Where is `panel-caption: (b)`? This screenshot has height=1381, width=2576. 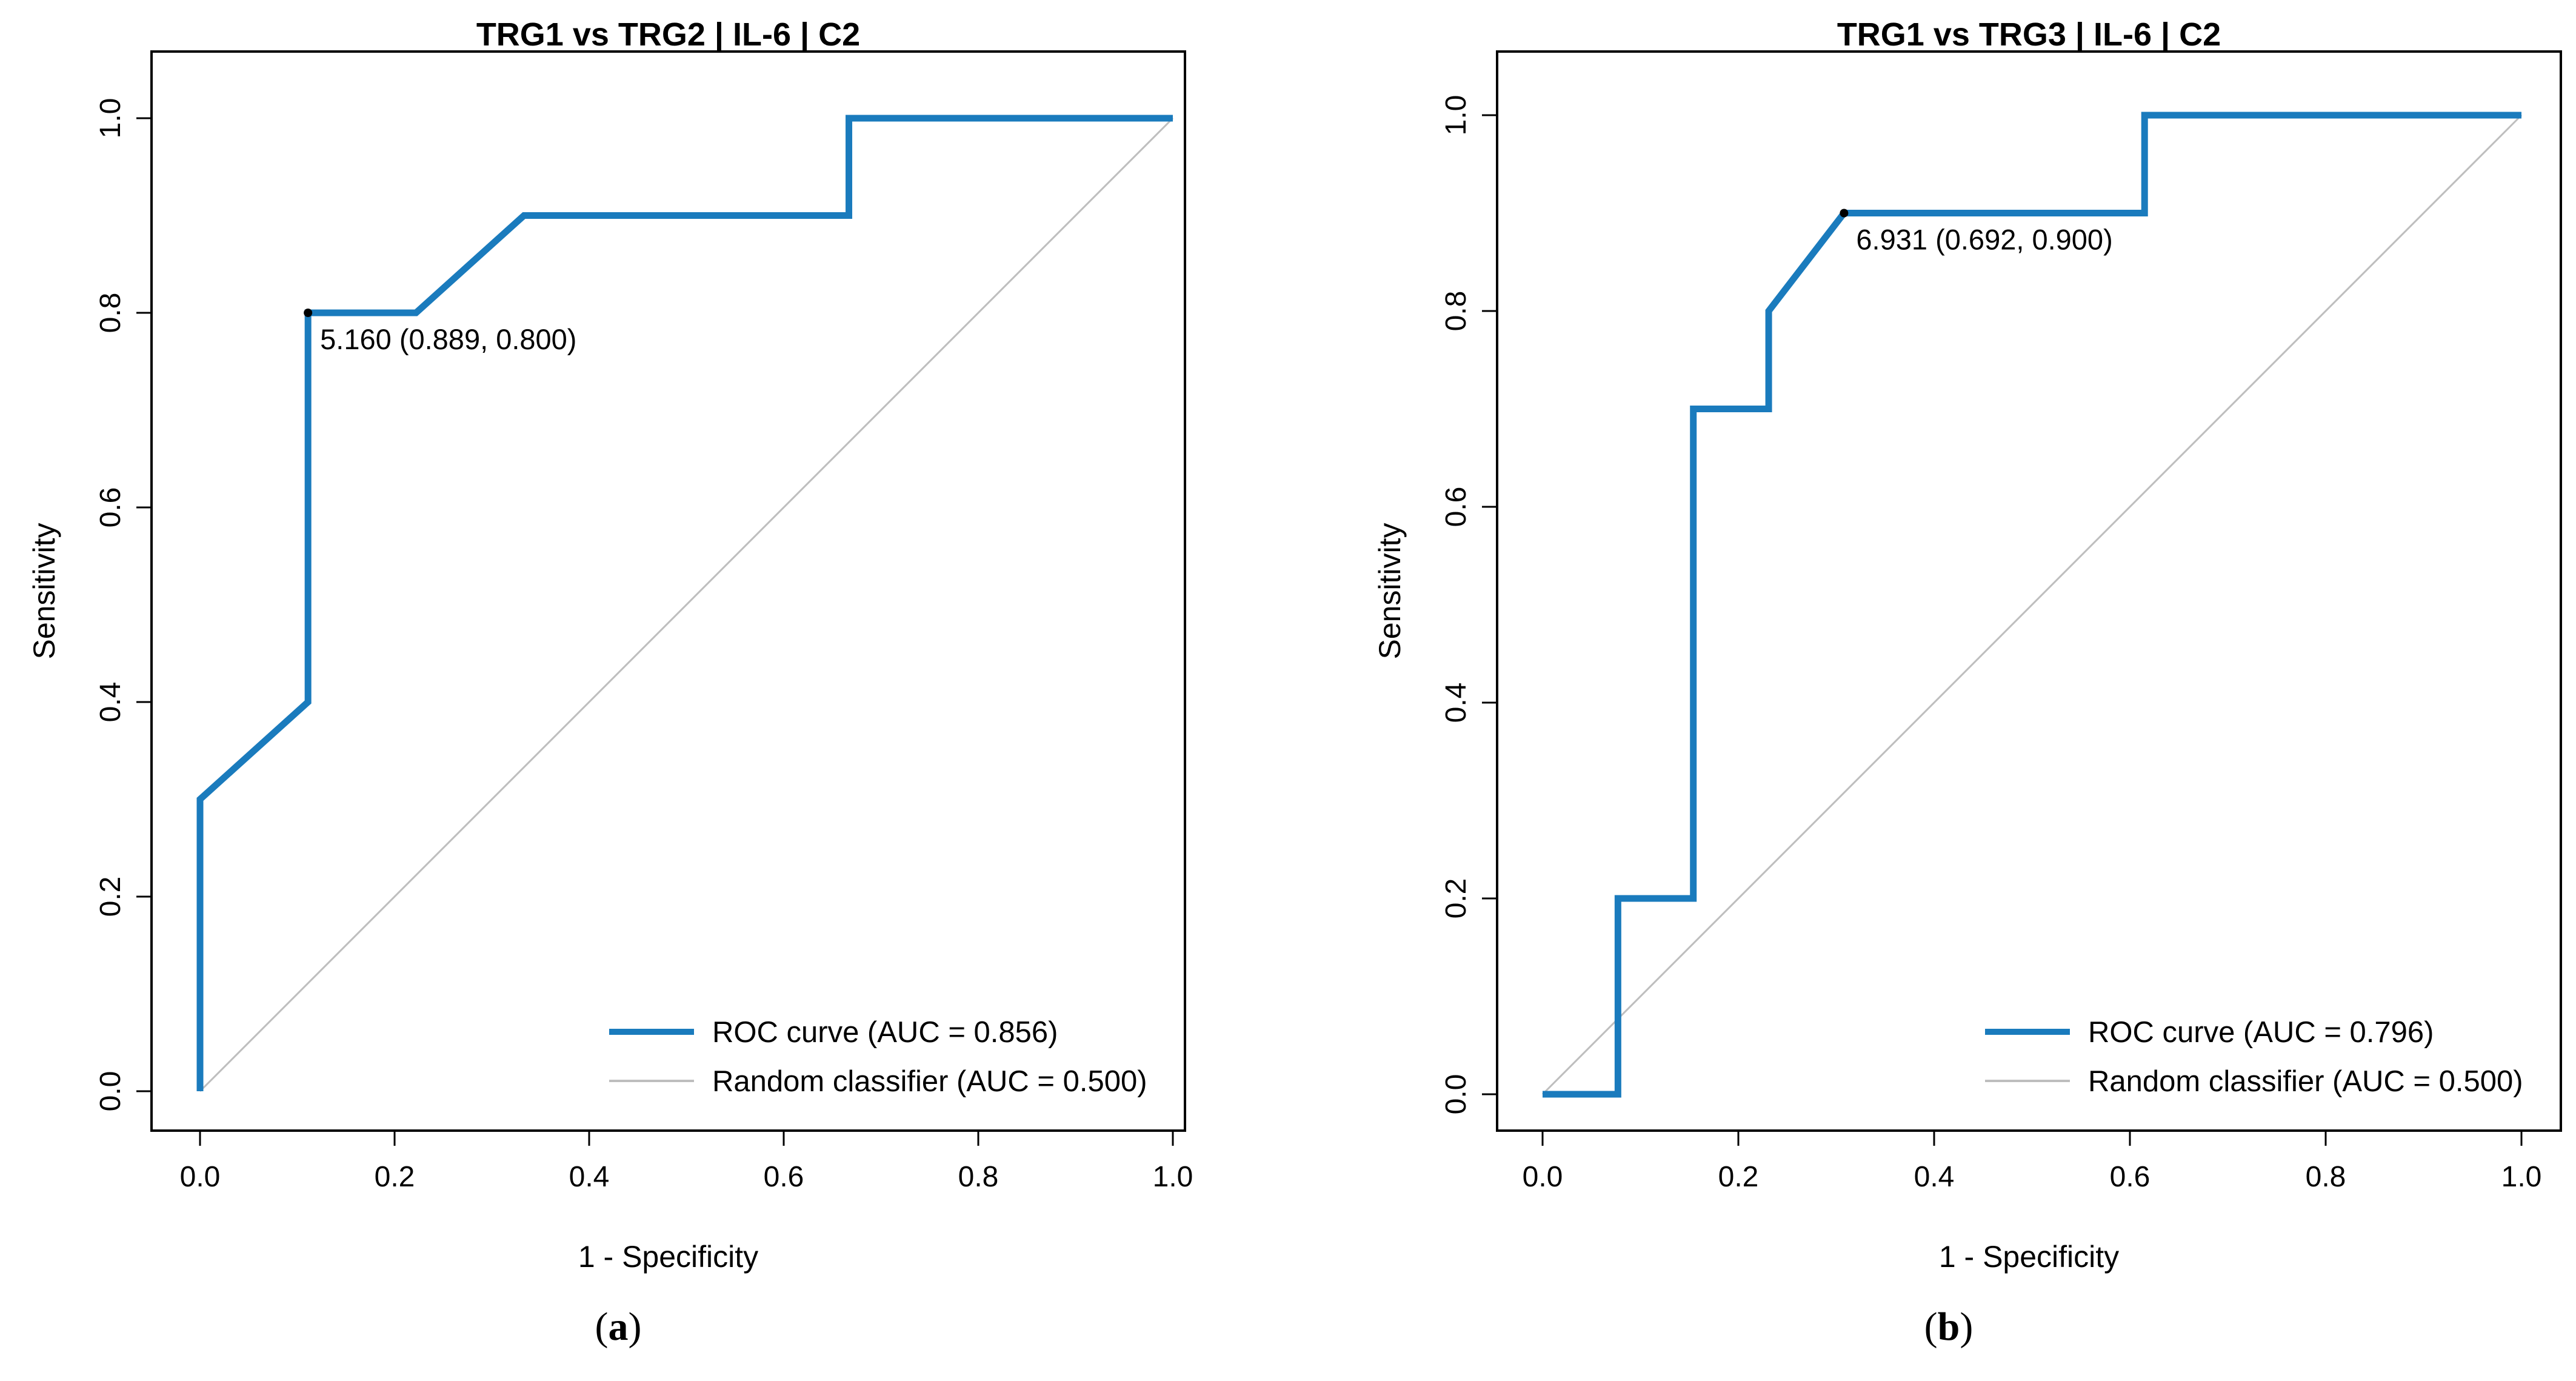
panel-caption: (b) is located at coordinates (1949, 1327).